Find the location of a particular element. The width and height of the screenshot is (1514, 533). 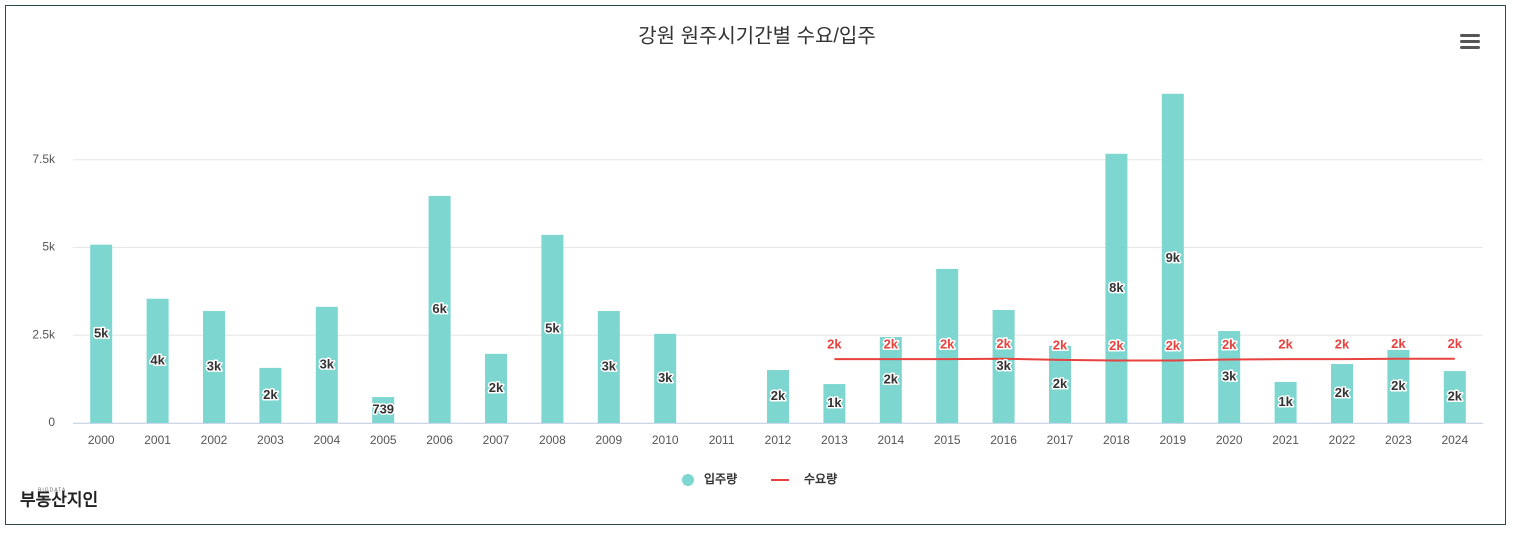

x-tick-label: 2021 is located at coordinates (1285, 440).